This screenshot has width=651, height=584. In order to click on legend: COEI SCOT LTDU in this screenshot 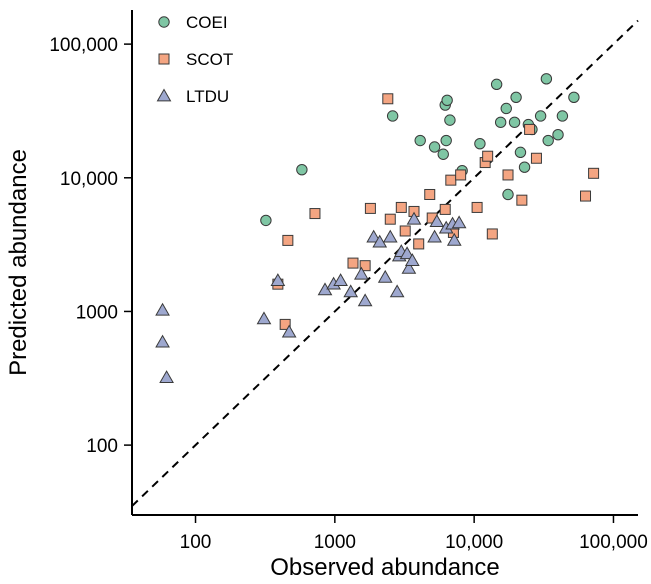, I will do `click(194, 59)`.